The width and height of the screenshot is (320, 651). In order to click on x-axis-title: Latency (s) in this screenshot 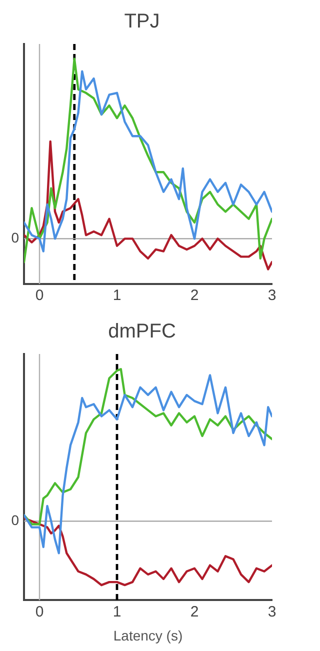, I will do `click(148, 635)`.